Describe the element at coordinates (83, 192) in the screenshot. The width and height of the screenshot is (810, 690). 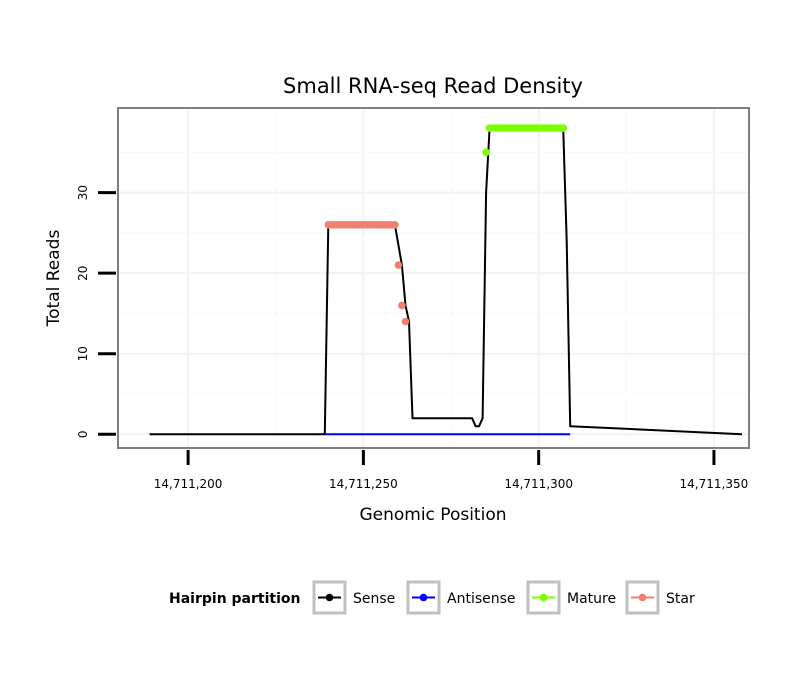
I see `y-tick-label: 30` at that location.